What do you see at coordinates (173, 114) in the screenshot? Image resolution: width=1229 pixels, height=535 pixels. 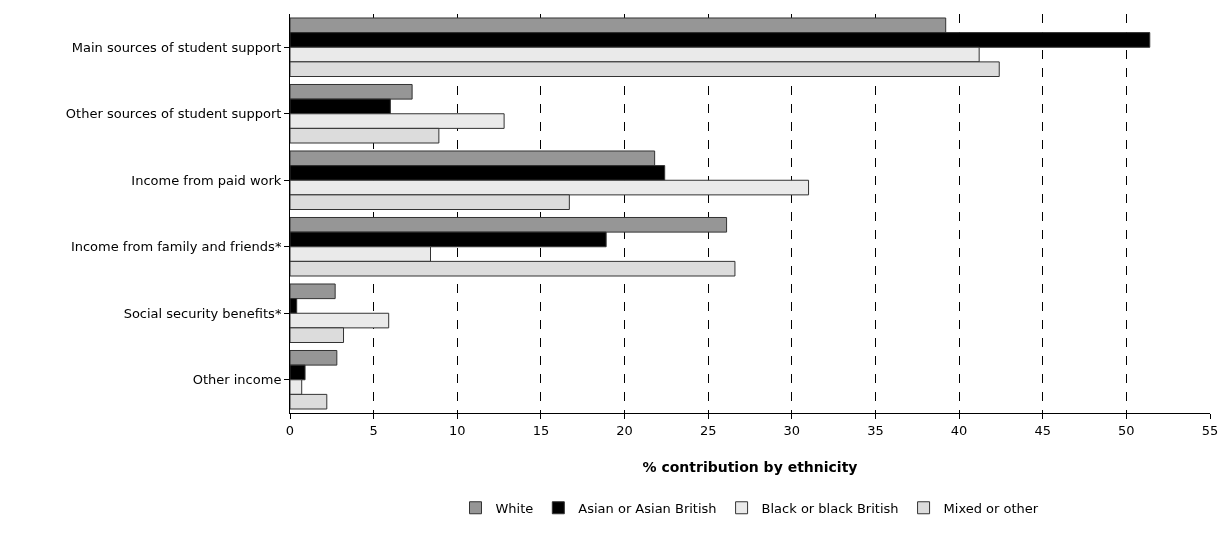 I see `y-tick-label: Other sources of student support` at bounding box center [173, 114].